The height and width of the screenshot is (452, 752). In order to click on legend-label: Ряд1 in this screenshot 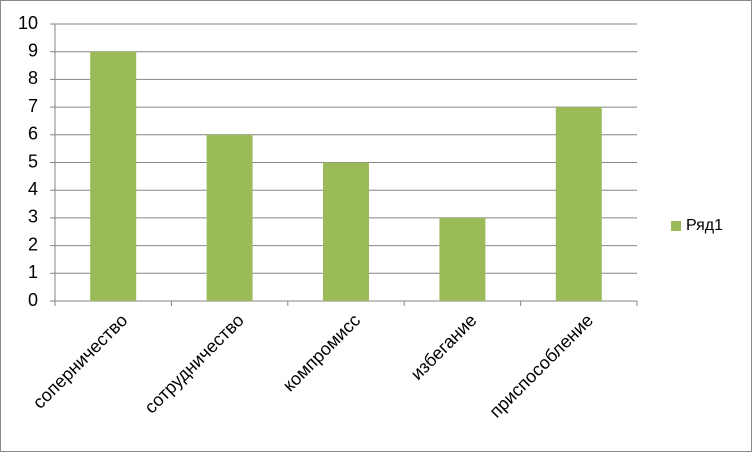, I will do `click(704, 225)`.